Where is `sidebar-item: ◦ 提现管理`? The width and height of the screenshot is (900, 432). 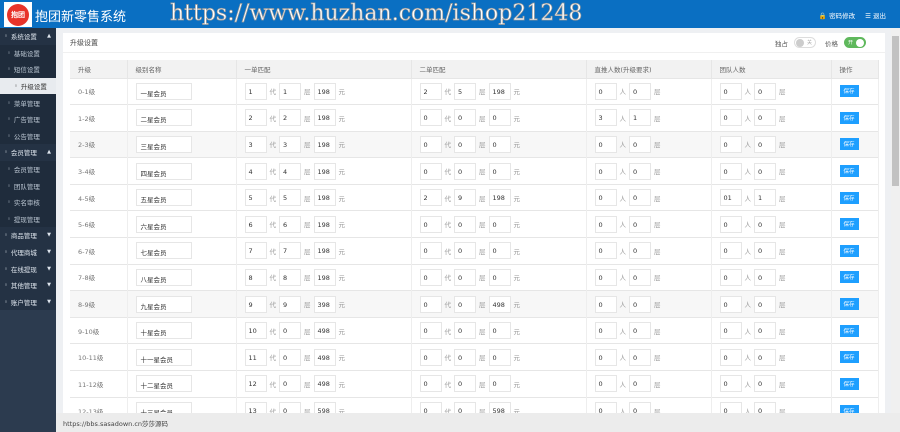
sidebar-item: ◦ 提现管理 is located at coordinates (28, 219).